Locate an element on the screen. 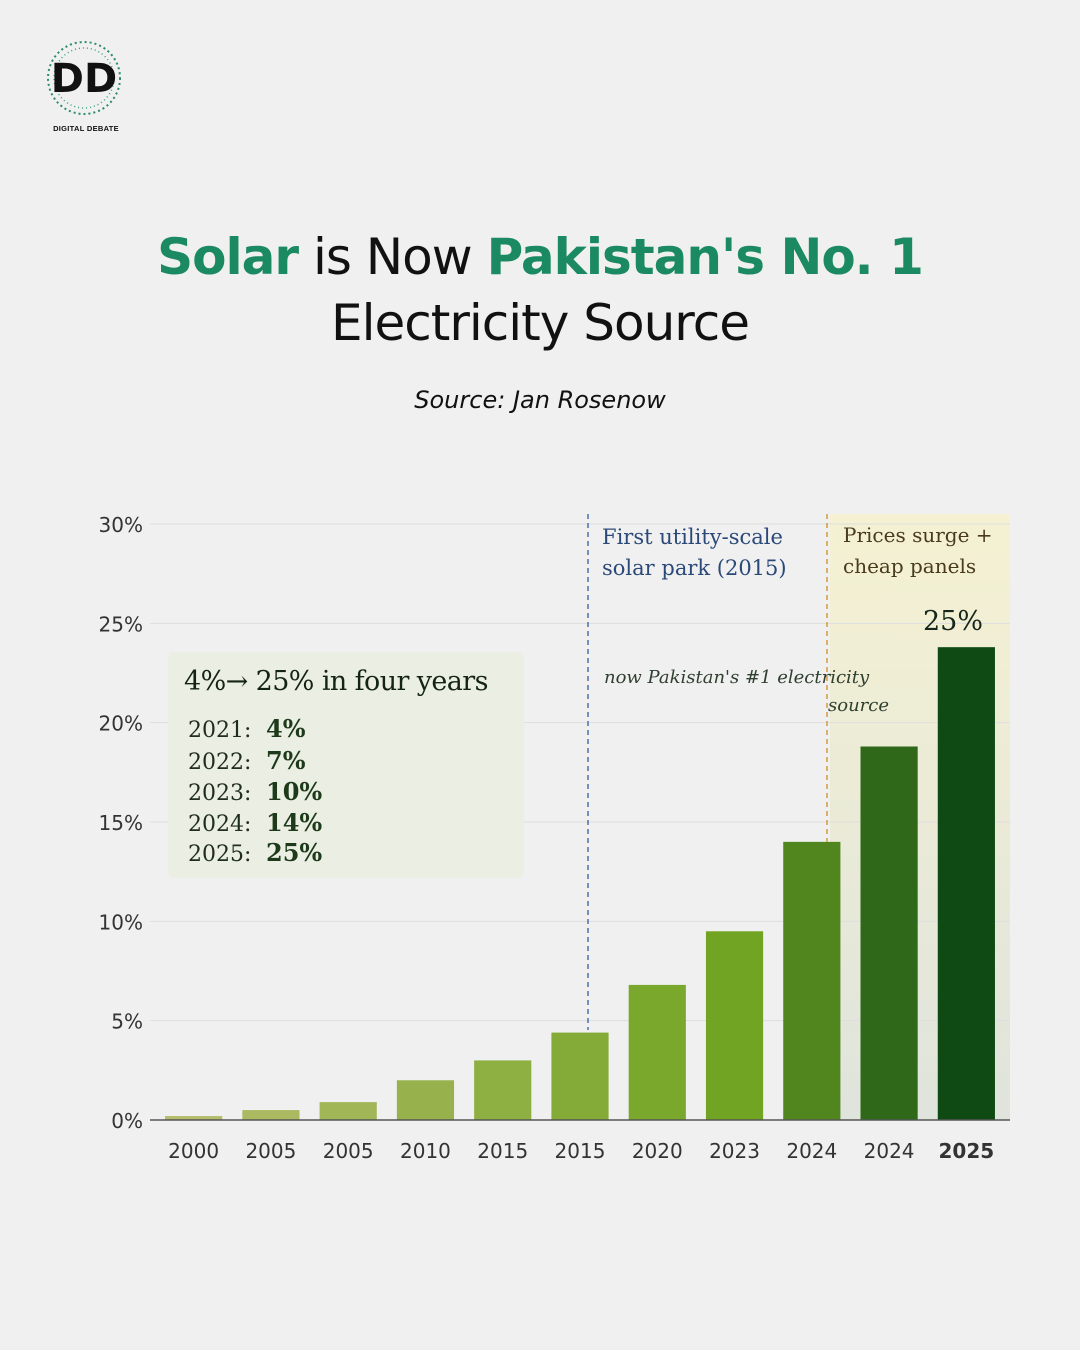 The width and height of the screenshot is (1080, 1350). callout-value: 25% is located at coordinates (294, 852).